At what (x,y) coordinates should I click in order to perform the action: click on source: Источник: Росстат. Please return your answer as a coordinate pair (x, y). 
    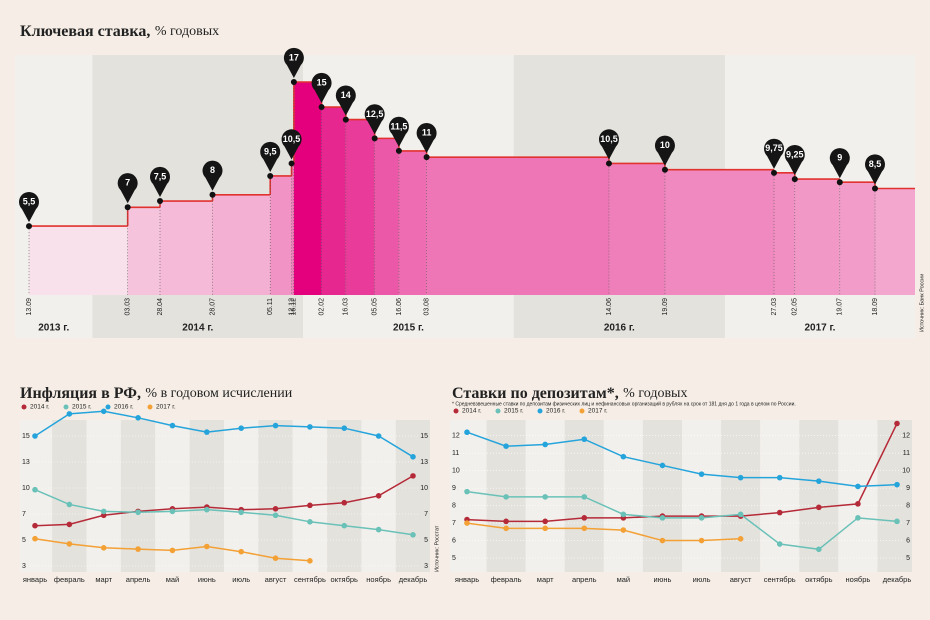
    Looking at the image, I should click on (437, 548).